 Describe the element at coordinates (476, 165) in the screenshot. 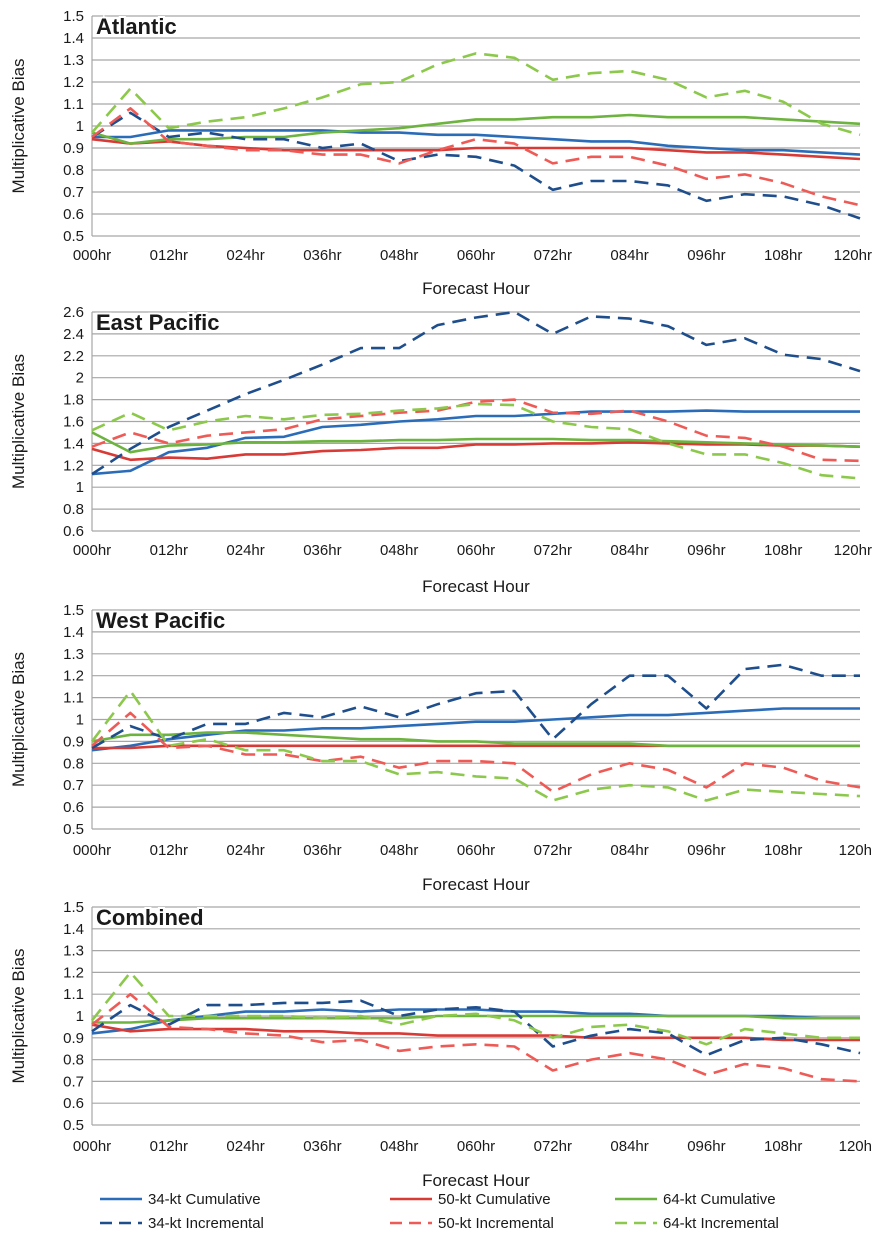

I see `series-line-34-kt-incremental` at that location.